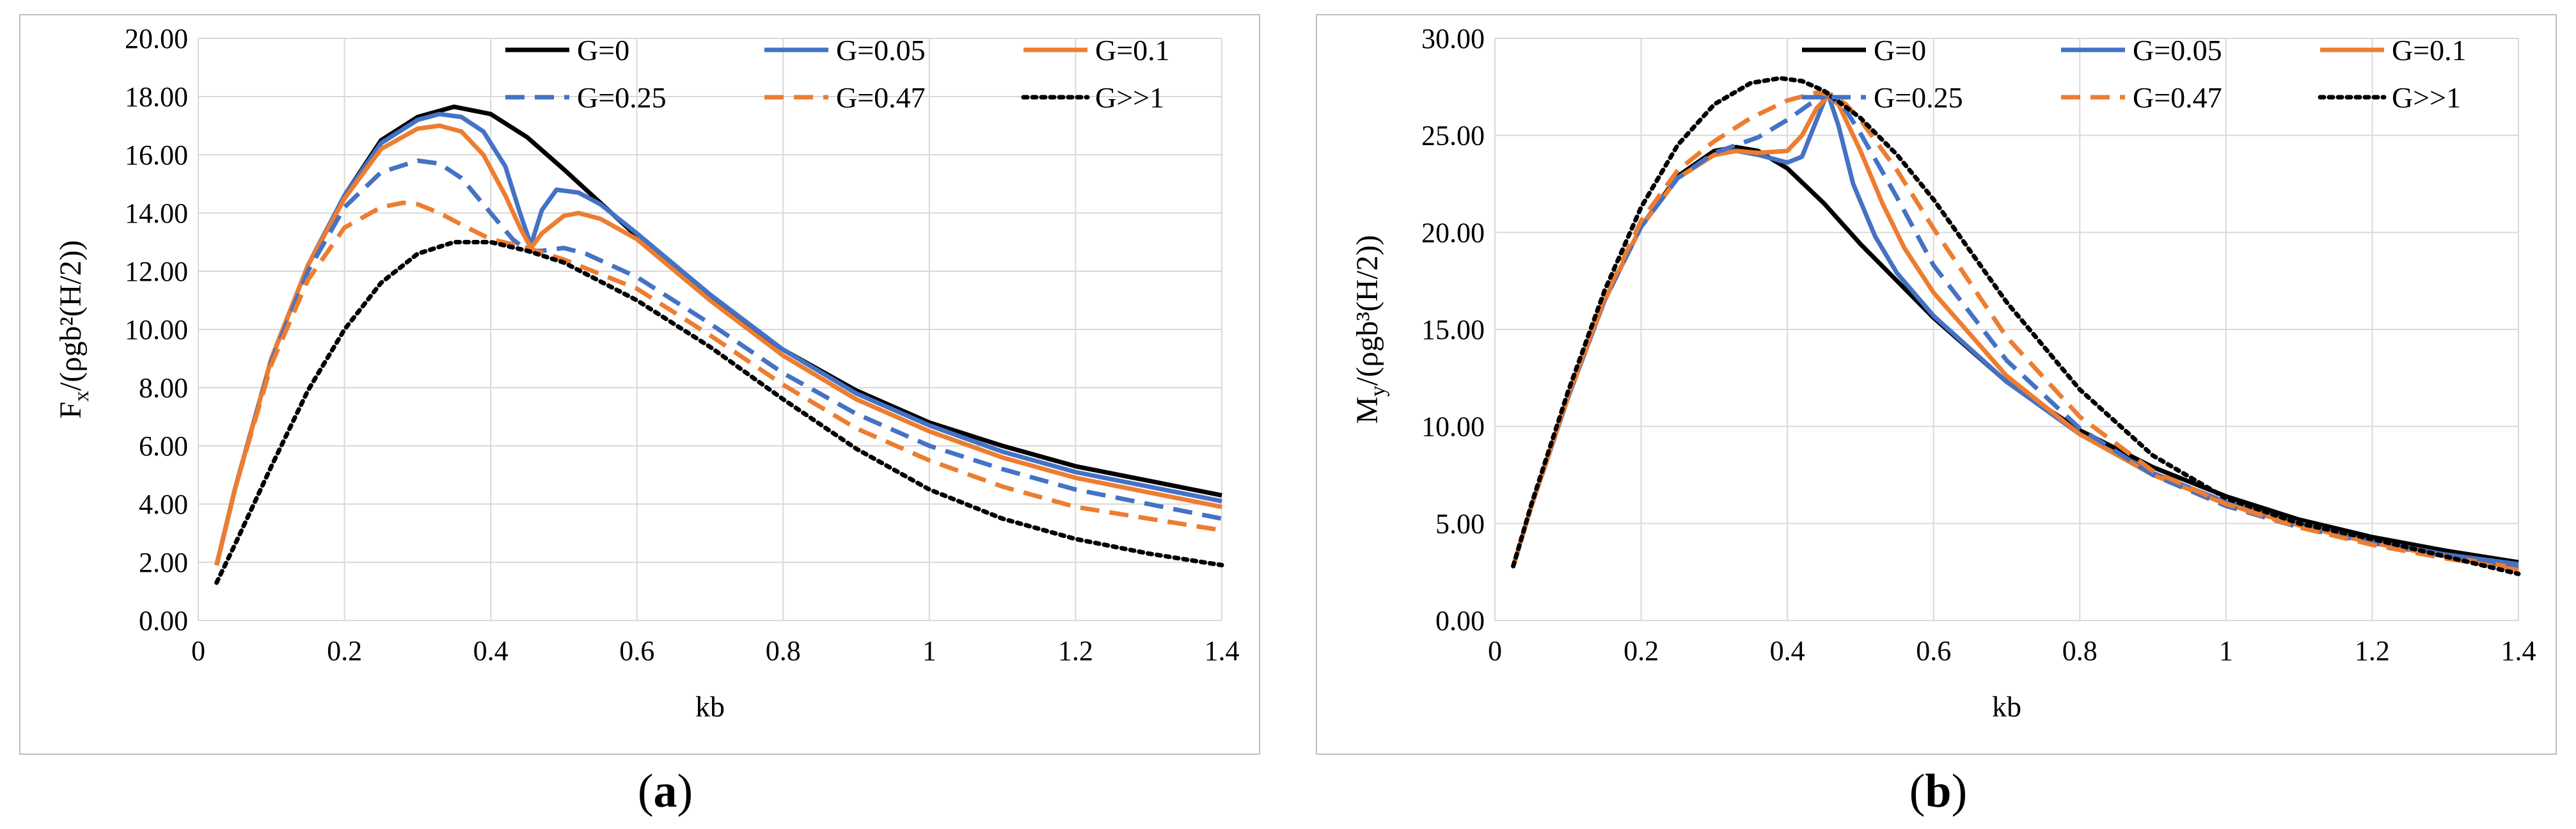 This screenshot has height=829, width=2576. Describe the element at coordinates (156, 271) in the screenshot. I see `y-tick-label: 12.00` at that location.